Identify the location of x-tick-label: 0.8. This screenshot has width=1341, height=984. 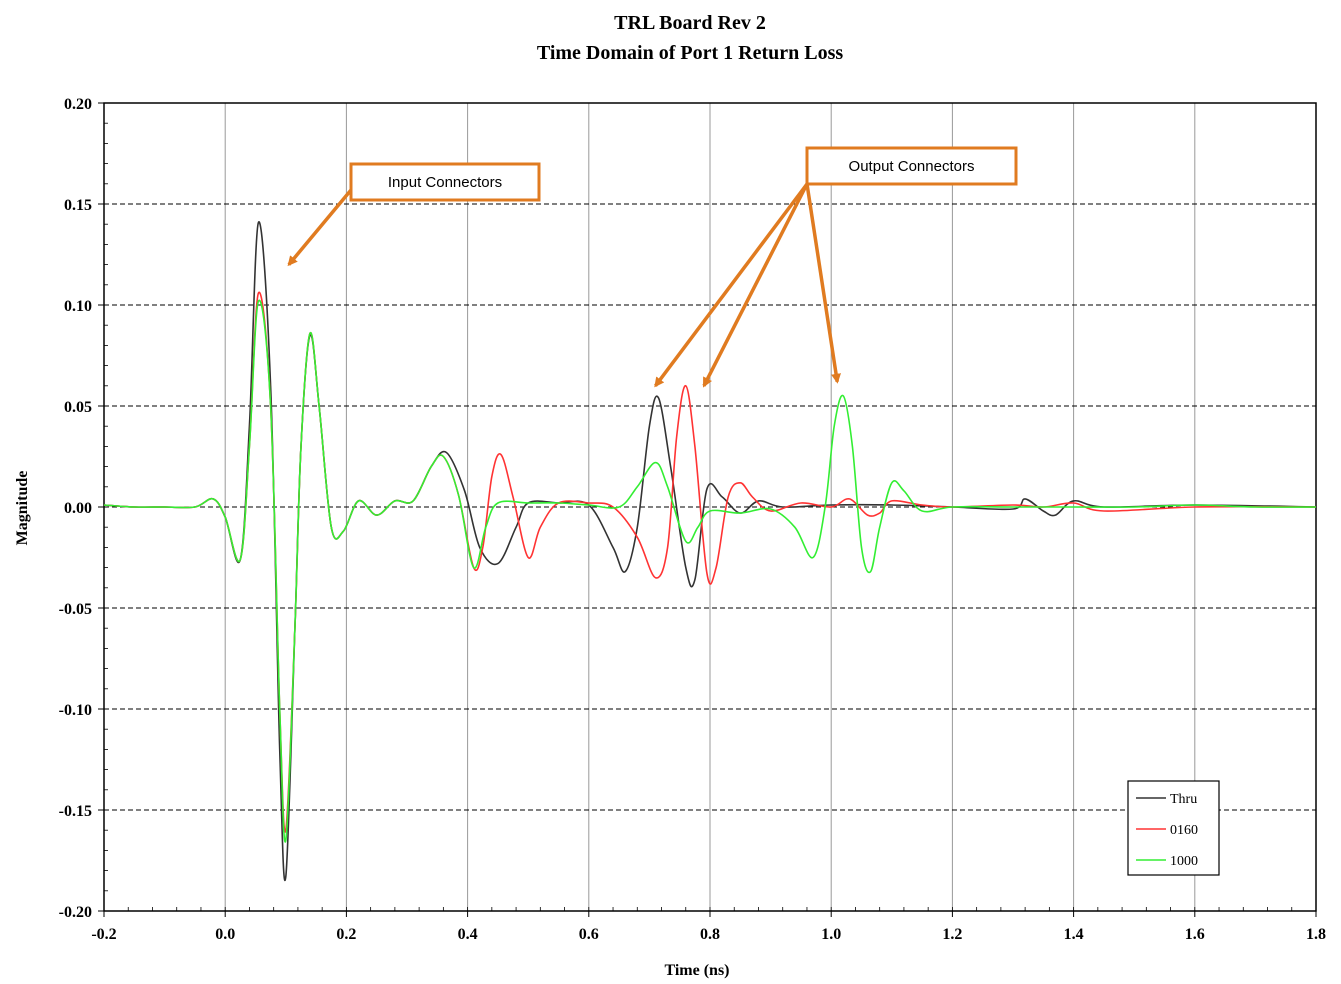
(710, 934).